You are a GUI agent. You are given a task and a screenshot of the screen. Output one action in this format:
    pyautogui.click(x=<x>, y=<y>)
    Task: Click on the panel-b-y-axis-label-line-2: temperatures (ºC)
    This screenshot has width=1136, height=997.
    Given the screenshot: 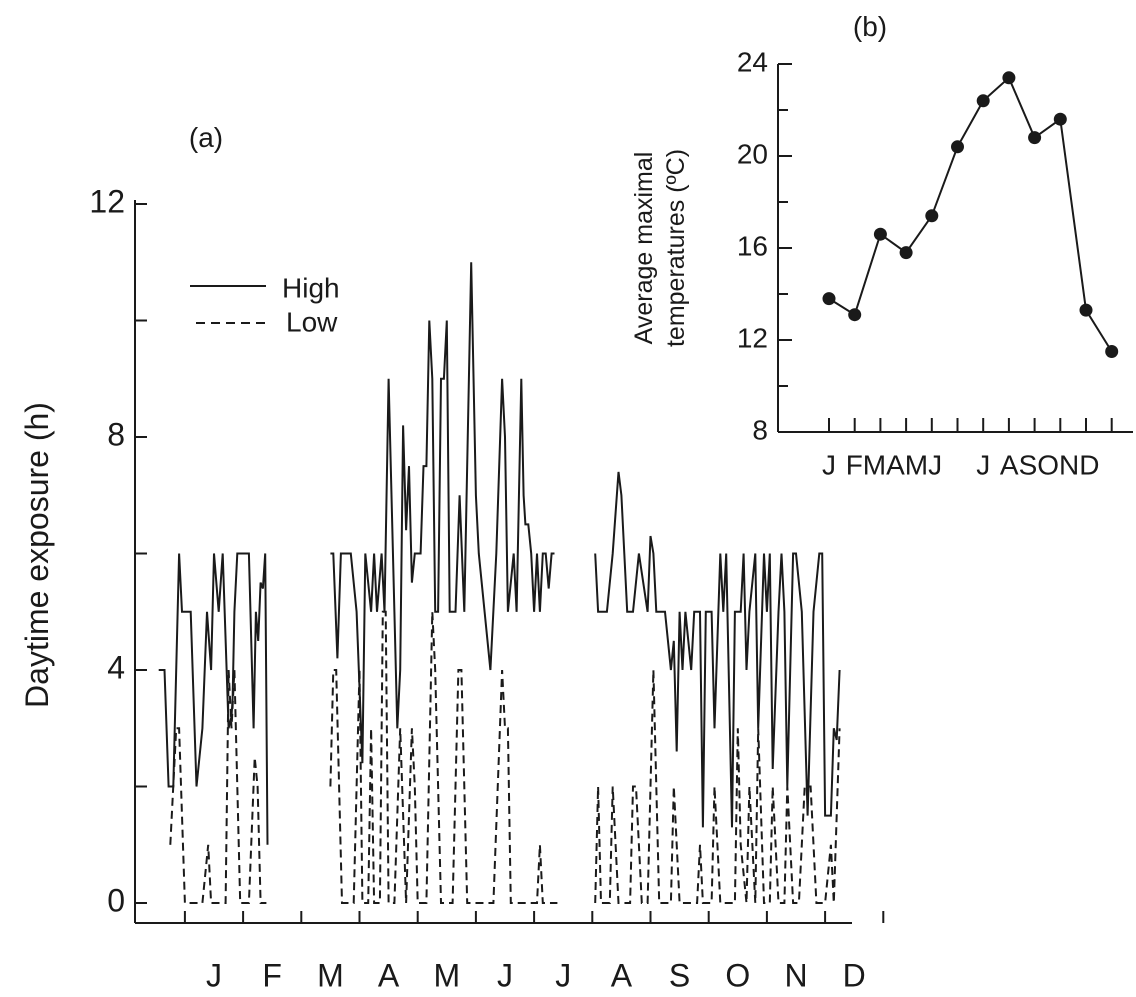 What is the action you would take?
    pyautogui.click(x=676, y=248)
    